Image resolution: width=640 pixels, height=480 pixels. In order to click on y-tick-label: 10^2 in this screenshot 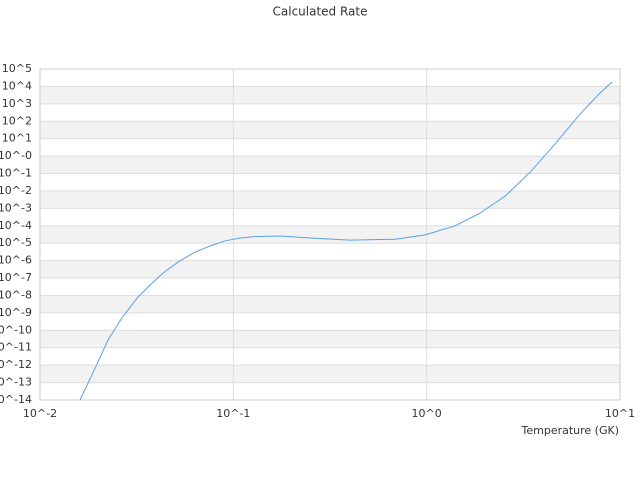, I will do `click(17, 120)`.